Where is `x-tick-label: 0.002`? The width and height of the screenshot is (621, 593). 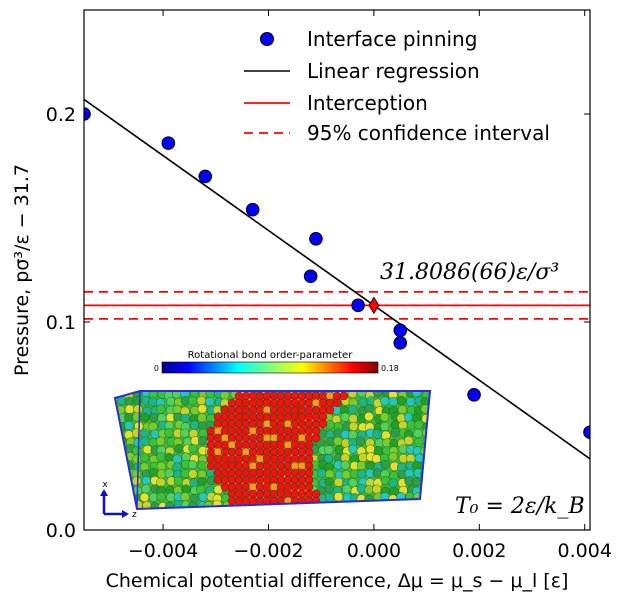
x-tick-label: 0.002 is located at coordinates (479, 551).